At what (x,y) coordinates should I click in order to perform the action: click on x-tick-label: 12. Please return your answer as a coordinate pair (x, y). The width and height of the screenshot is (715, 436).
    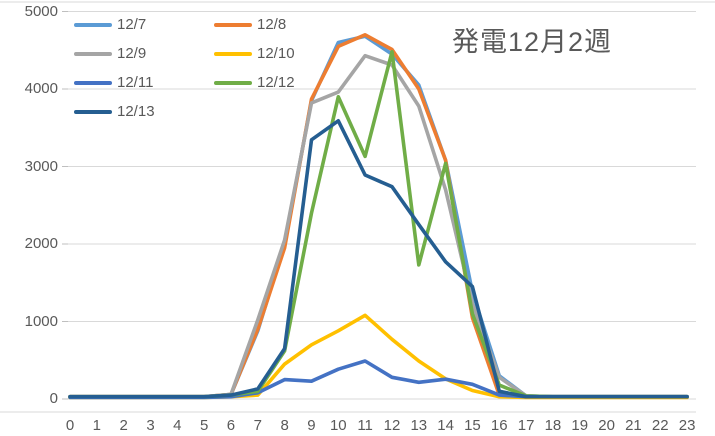
    Looking at the image, I should click on (392, 425).